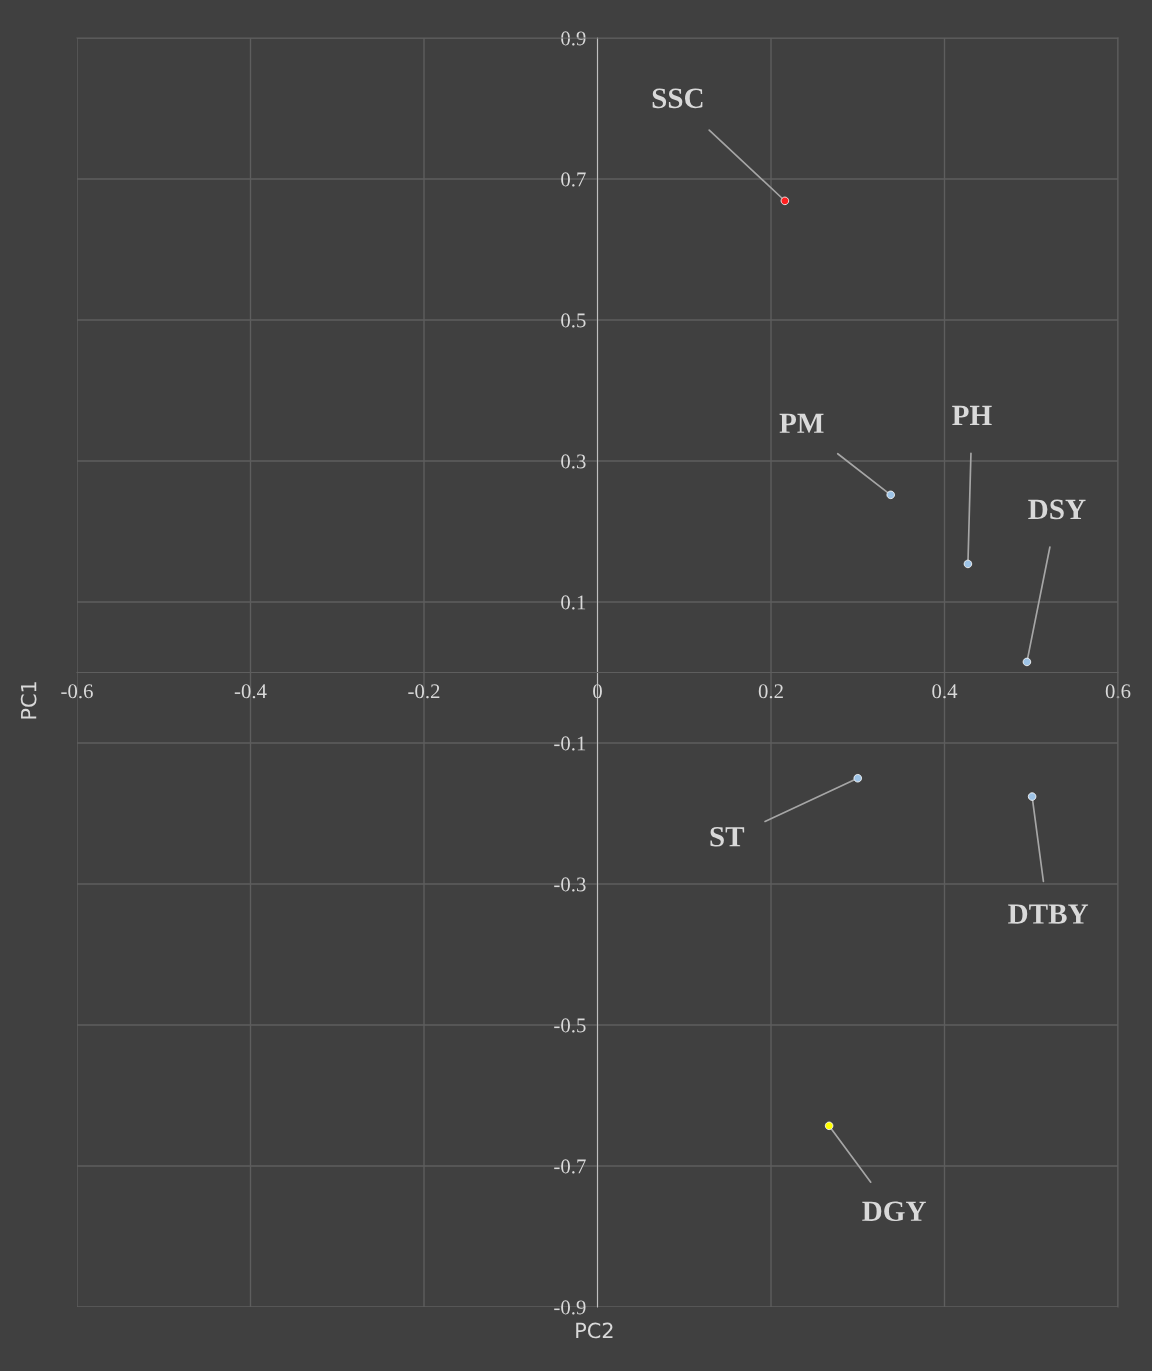  What do you see at coordinates (594, 1330) in the screenshot?
I see `x-axis-title: PC2` at bounding box center [594, 1330].